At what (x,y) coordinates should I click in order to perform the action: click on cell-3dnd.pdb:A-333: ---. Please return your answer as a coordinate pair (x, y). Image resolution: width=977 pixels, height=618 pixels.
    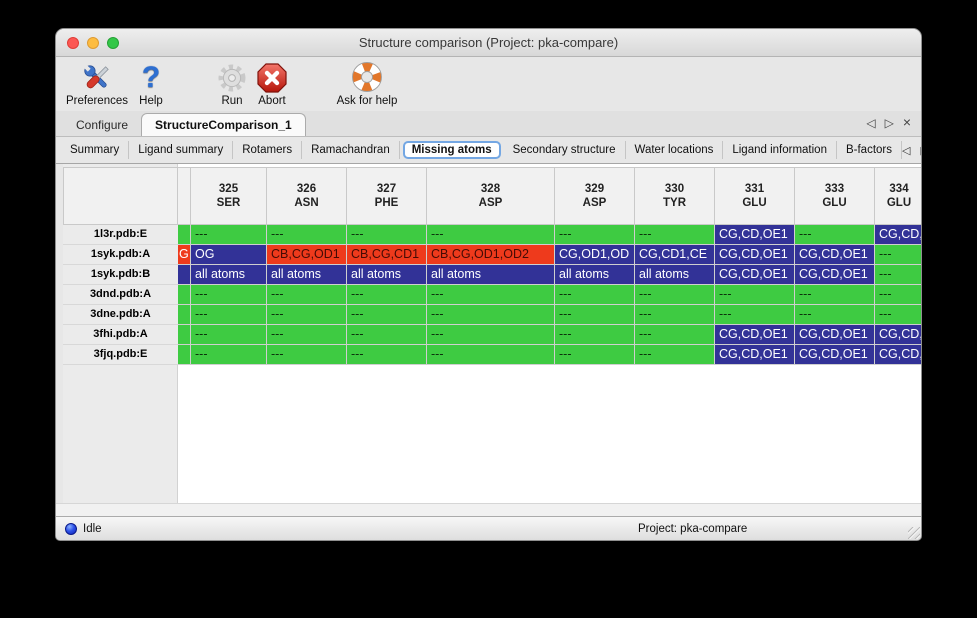
    Looking at the image, I should click on (835, 295).